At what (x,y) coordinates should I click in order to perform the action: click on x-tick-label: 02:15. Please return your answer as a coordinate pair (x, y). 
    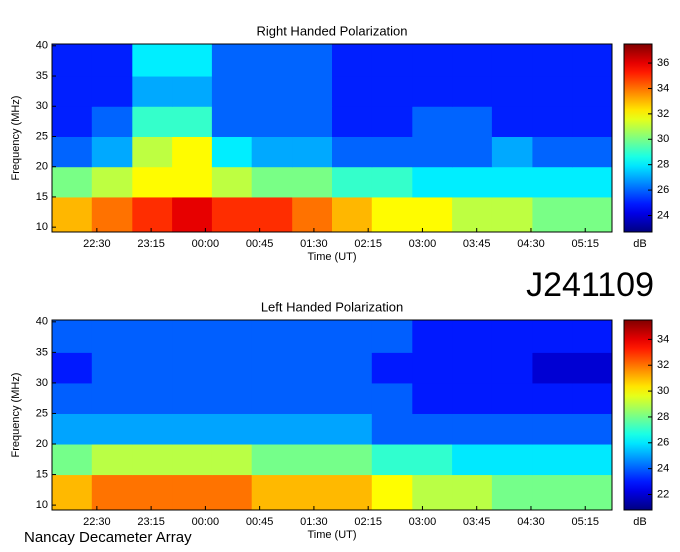
    Looking at the image, I should click on (368, 244).